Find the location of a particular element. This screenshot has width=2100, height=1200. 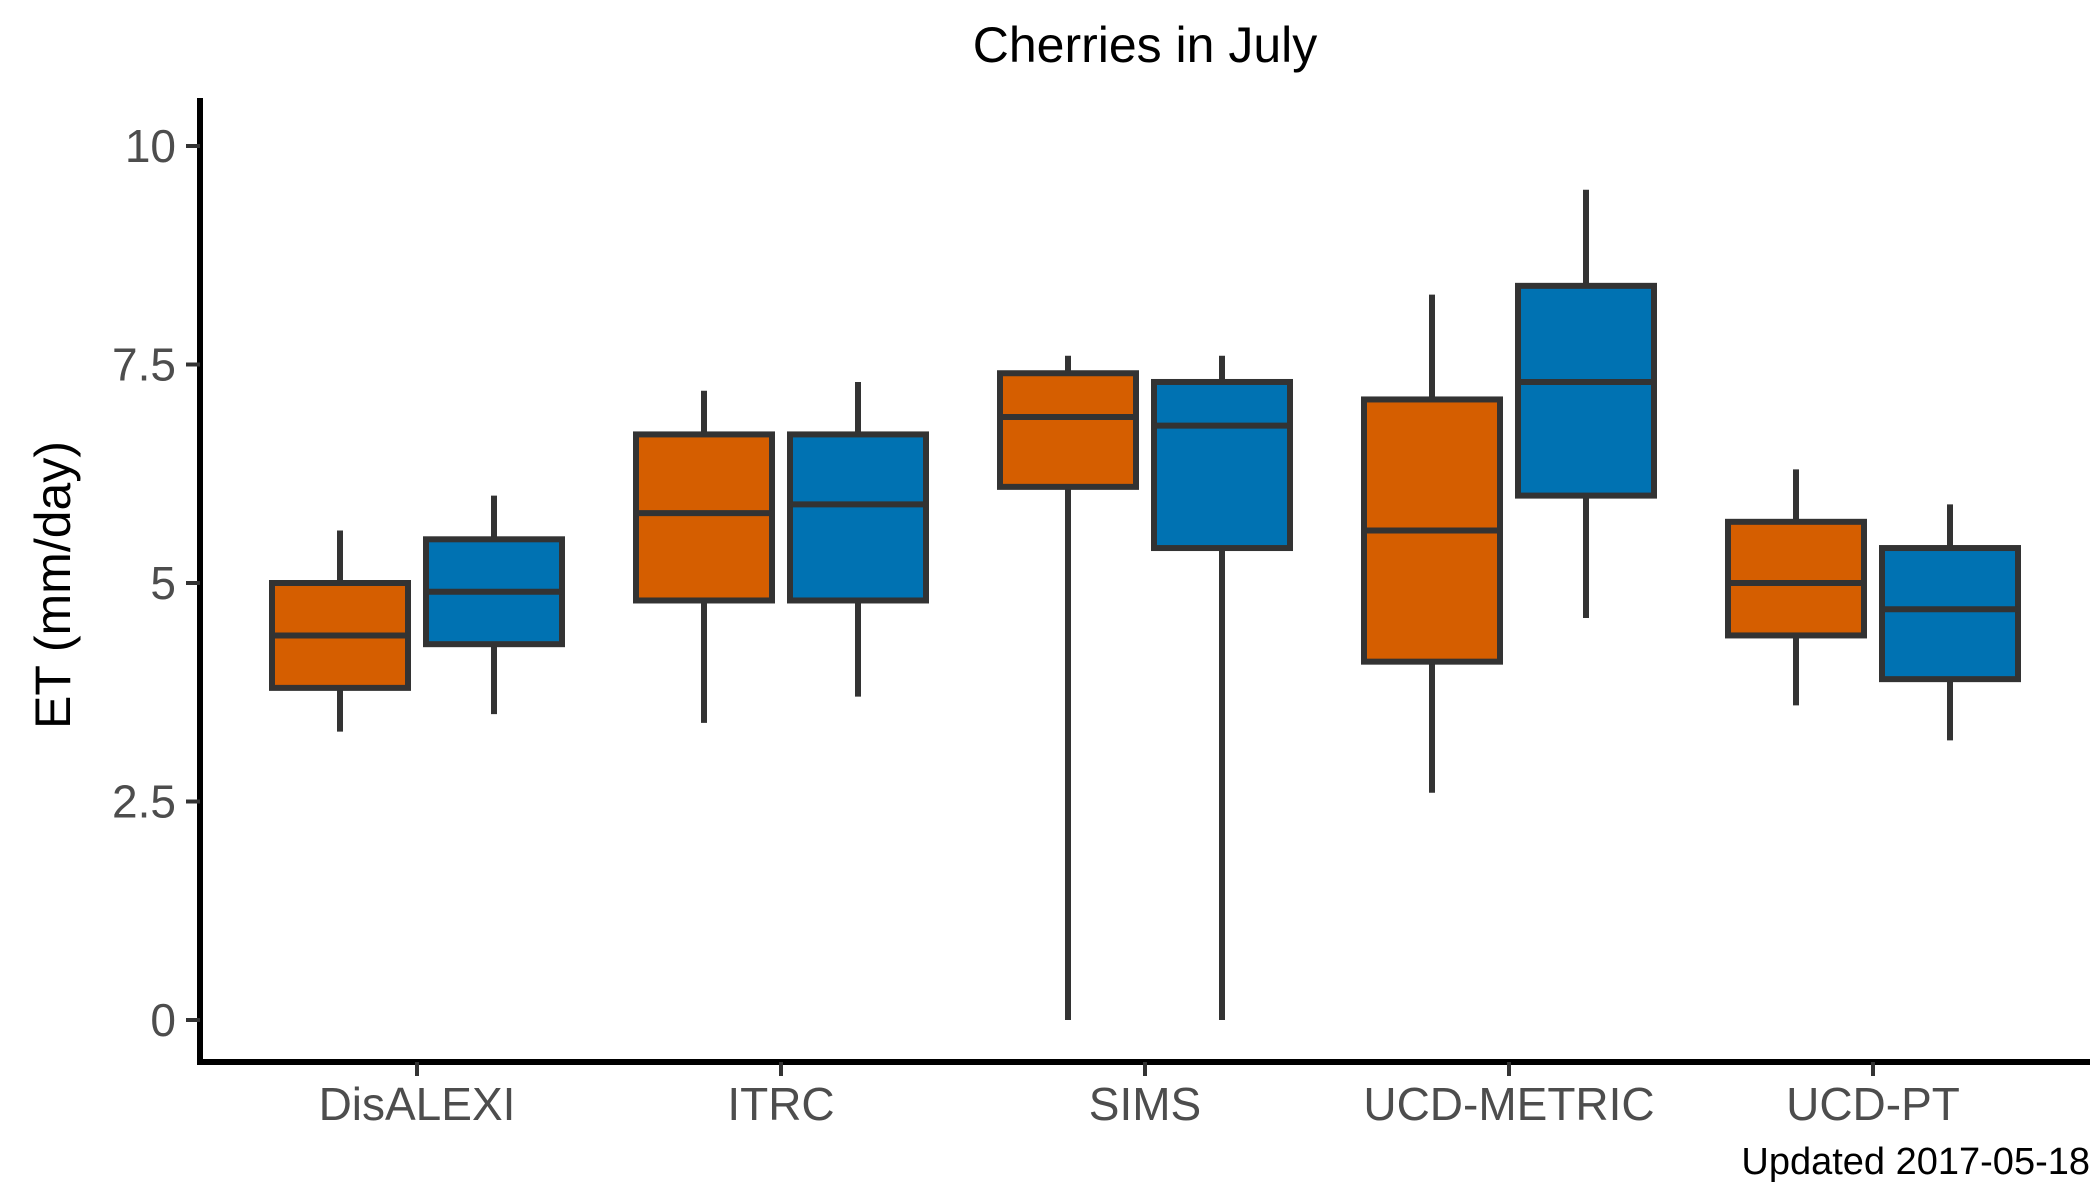

x-tick-label: UCD-PT is located at coordinates (1873, 1104).